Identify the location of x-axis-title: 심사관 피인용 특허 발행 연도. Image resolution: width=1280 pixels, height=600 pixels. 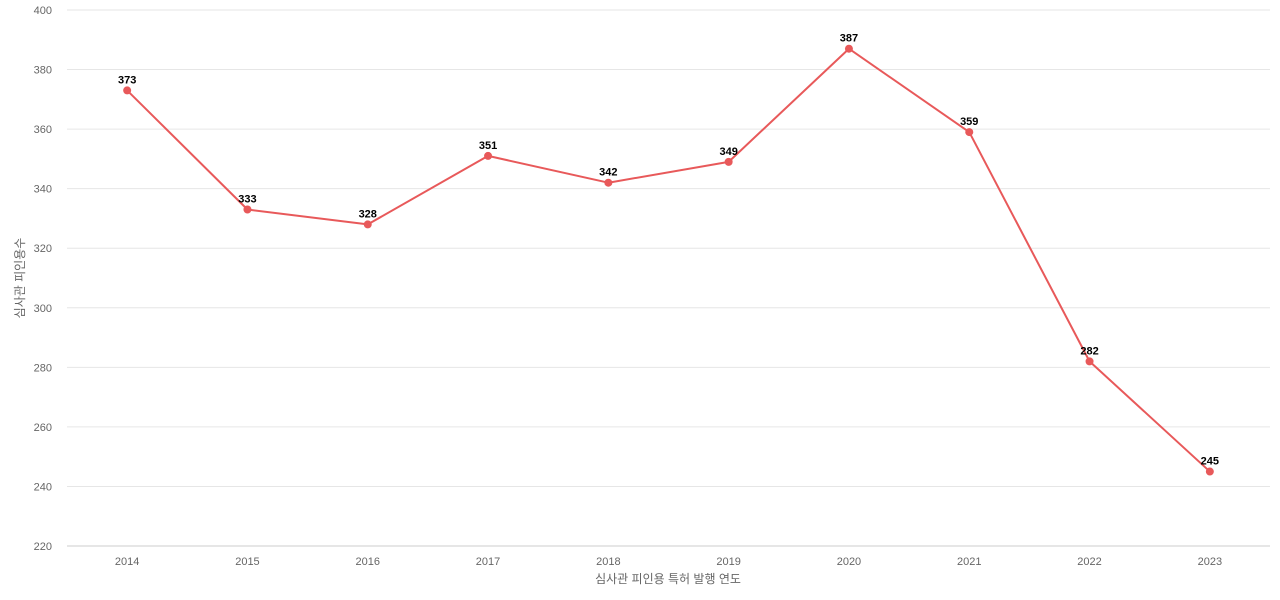
(668, 578).